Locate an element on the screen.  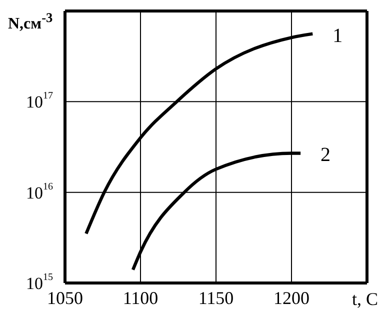
y-axis-title: N,см$^{-3}$ is located at coordinates (30, 22).